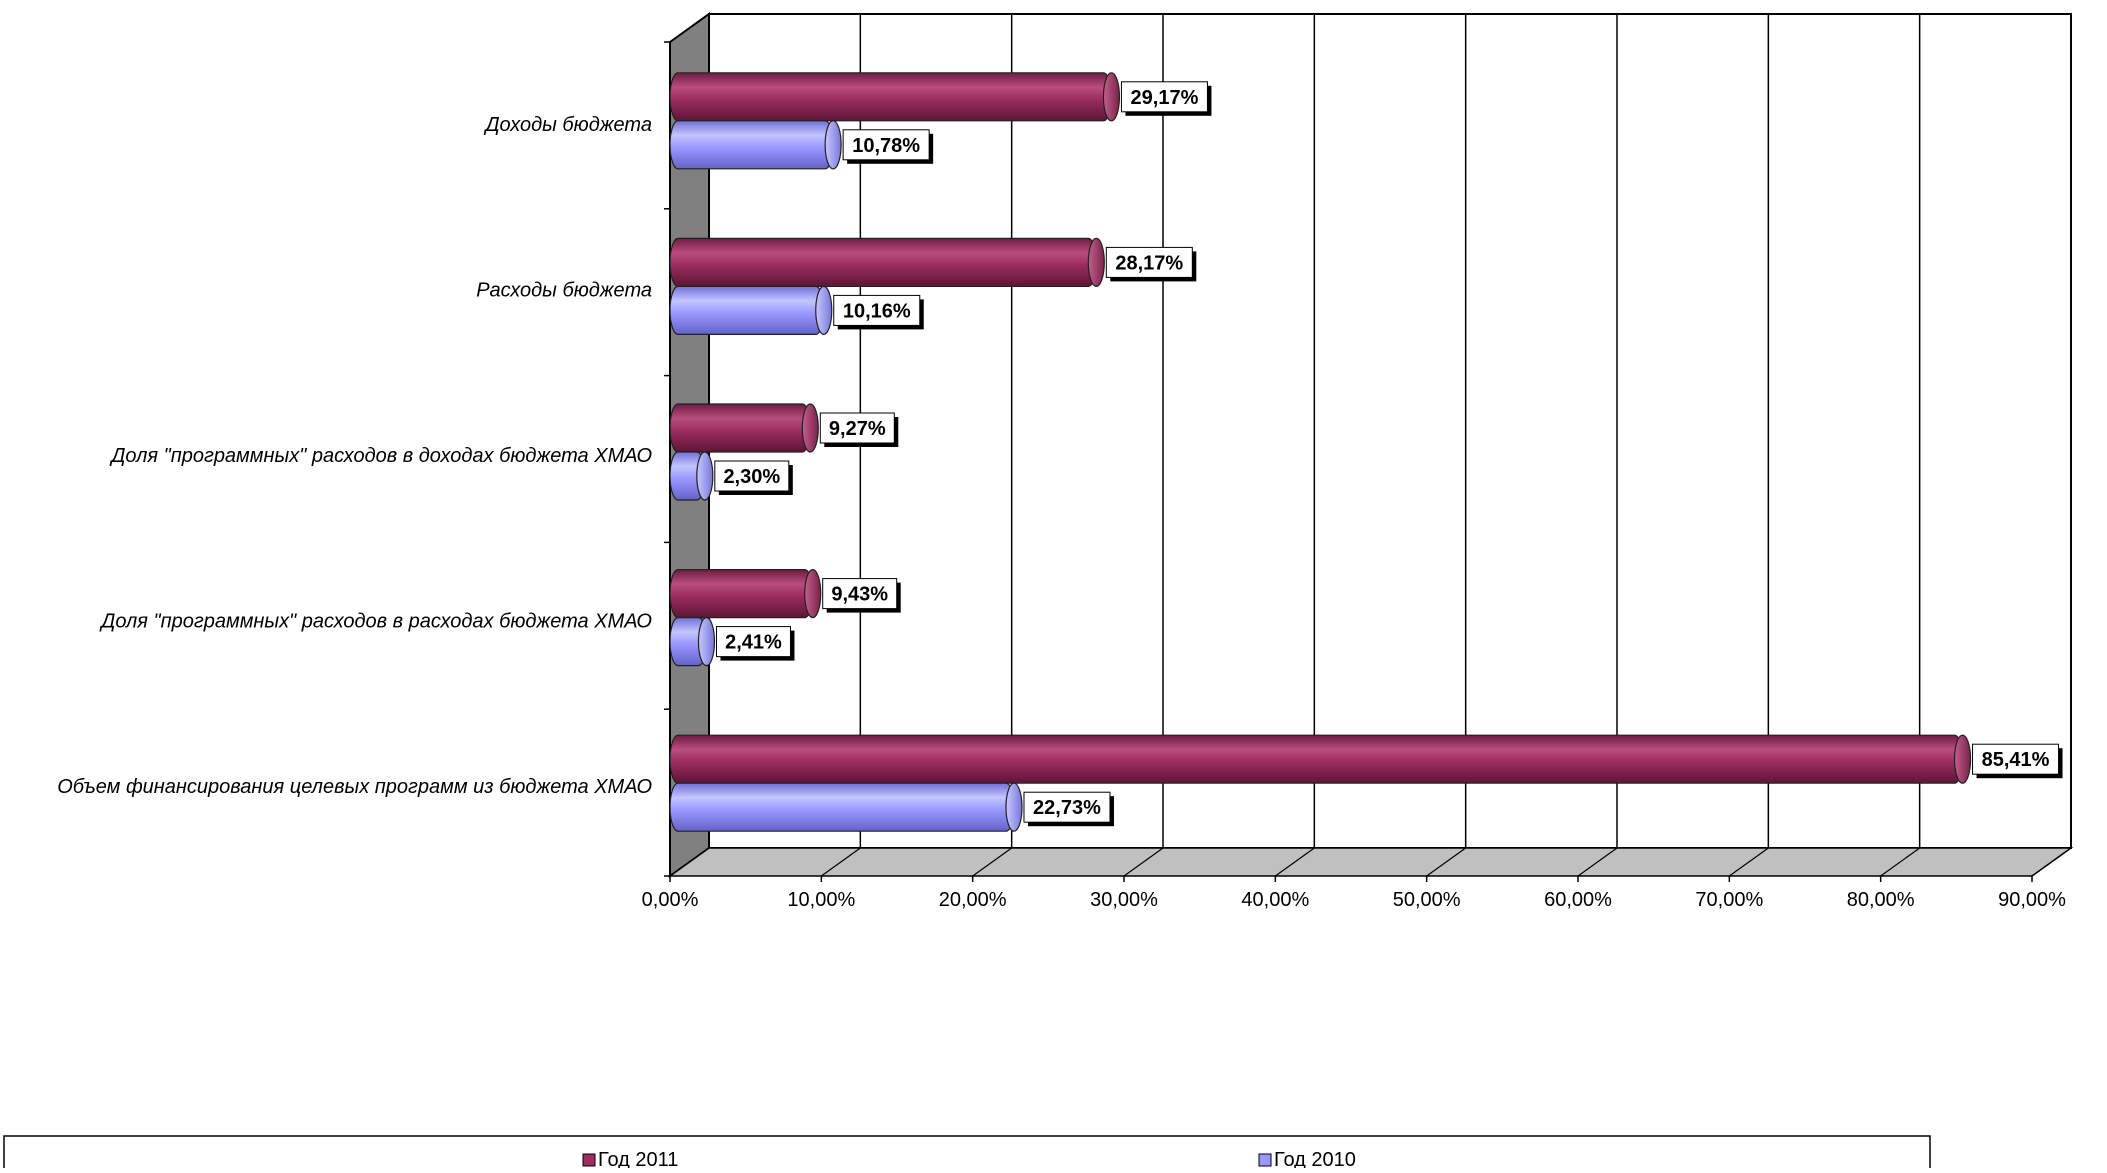  Describe the element at coordinates (973, 900) in the screenshot. I see `x-tick-label: 20,00%` at that location.